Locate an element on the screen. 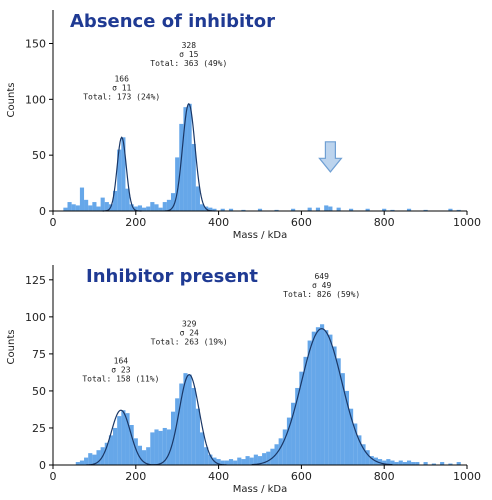 The image size is (492, 500). peak-annotation-text: 328 is located at coordinates (189, 45).